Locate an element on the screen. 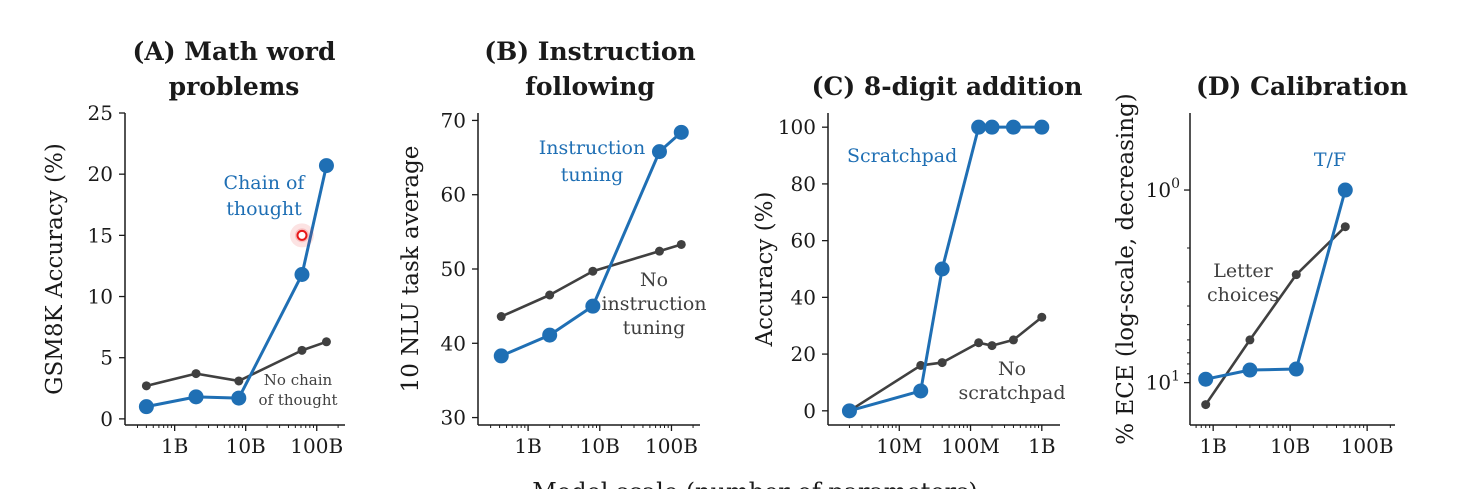 This screenshot has width=1469, height=489. panel-title-b: following is located at coordinates (590, 86).